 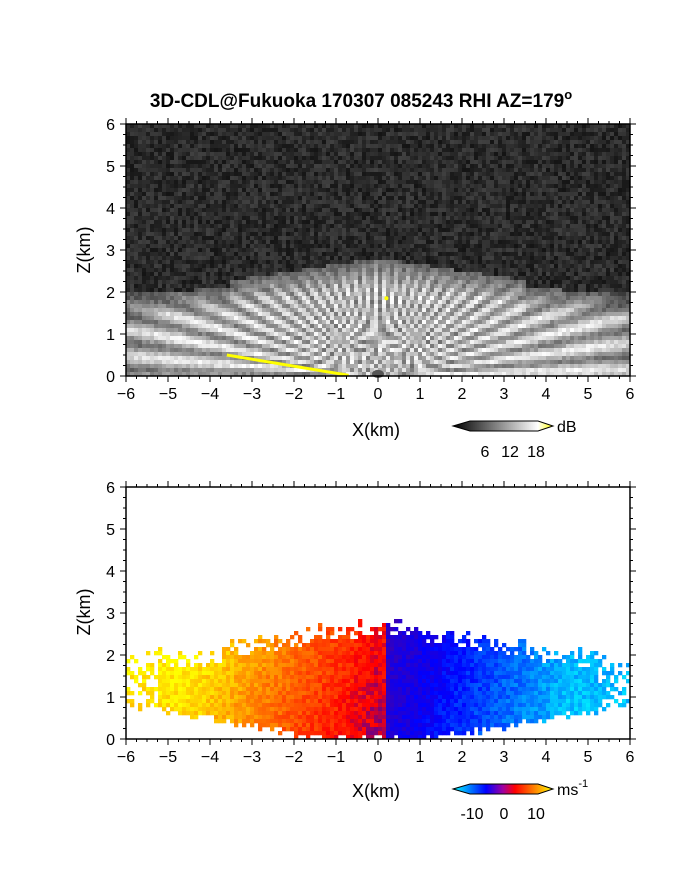 What do you see at coordinates (84, 612) in the screenshot?
I see `velocity-y-axis-label: Z(km)` at bounding box center [84, 612].